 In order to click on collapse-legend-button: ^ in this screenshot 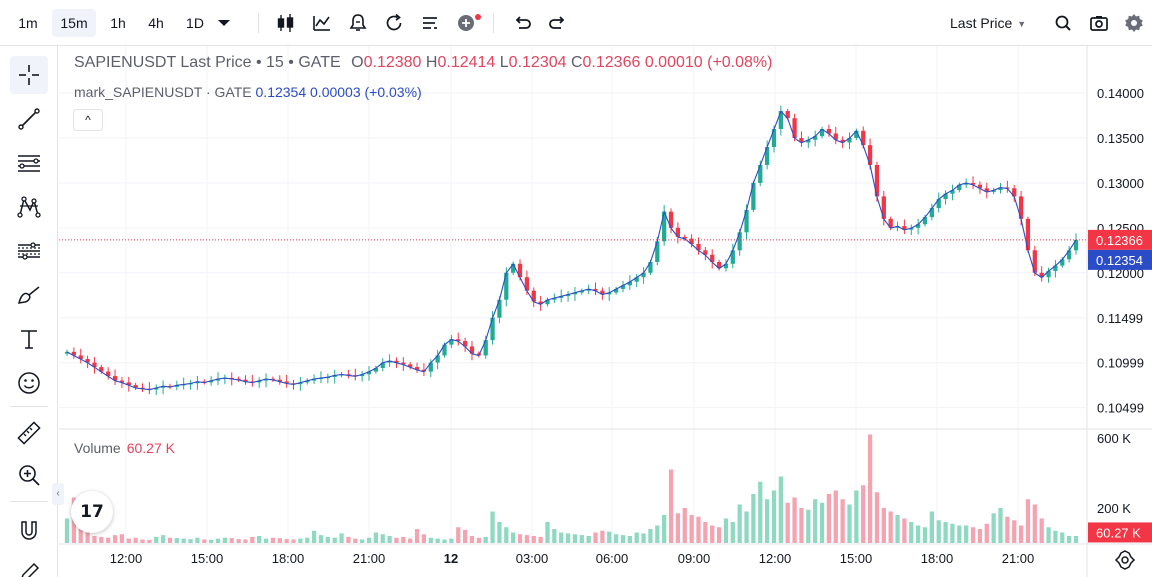, I will do `click(88, 120)`.